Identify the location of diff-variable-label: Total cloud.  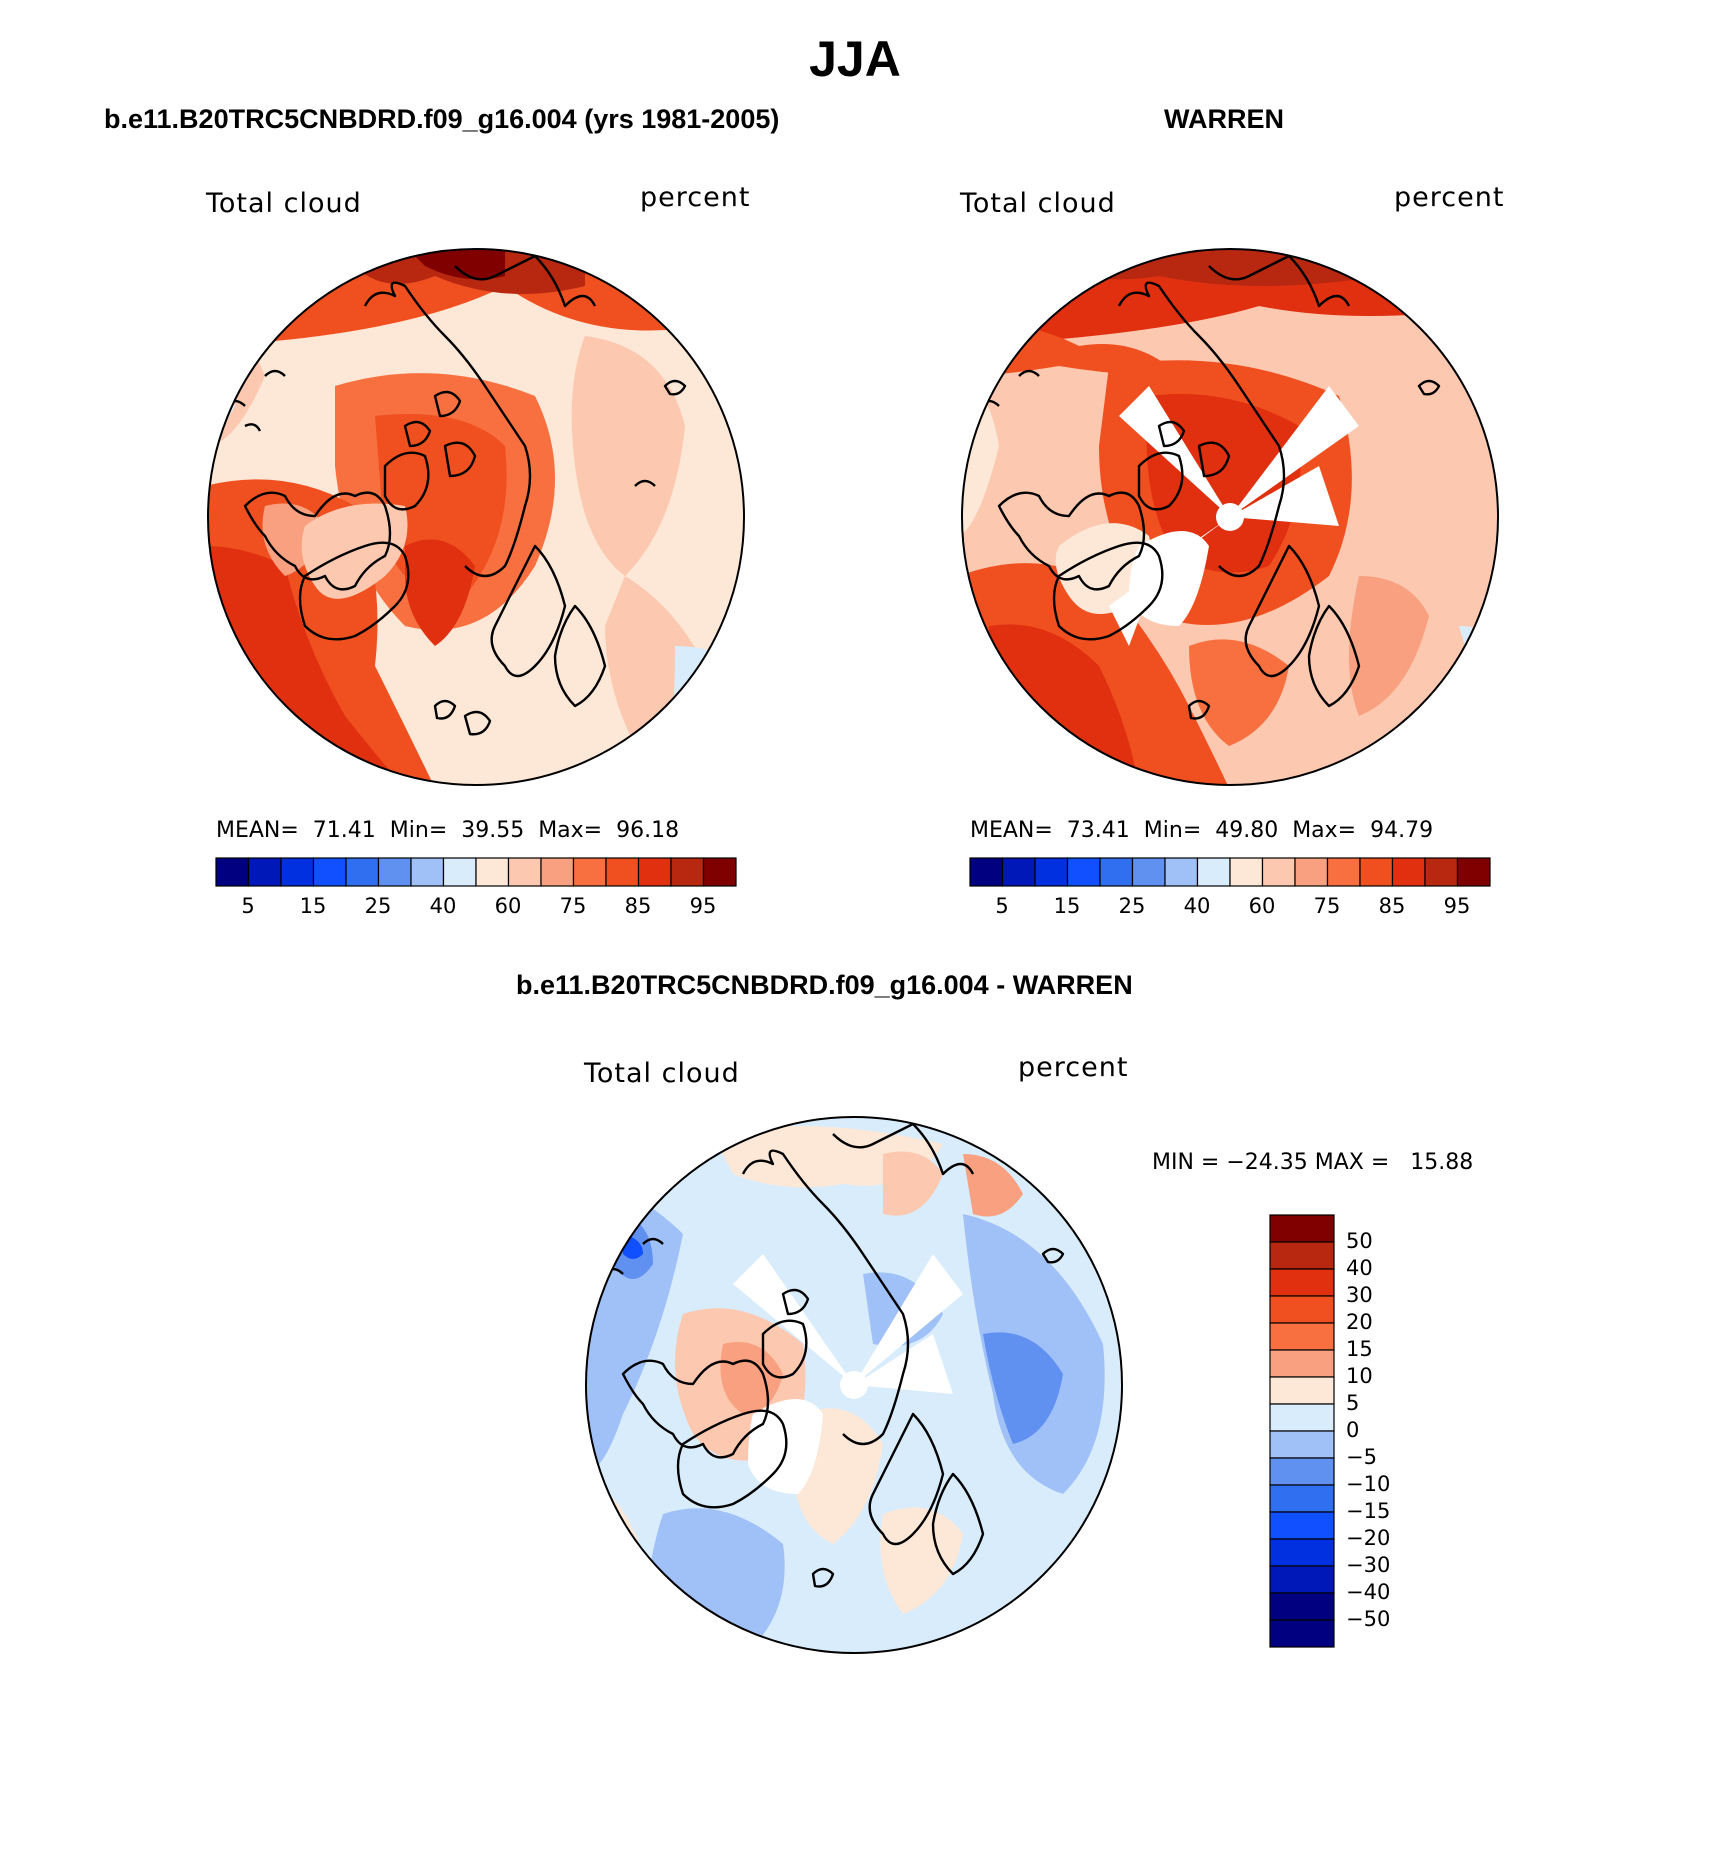
(662, 1073).